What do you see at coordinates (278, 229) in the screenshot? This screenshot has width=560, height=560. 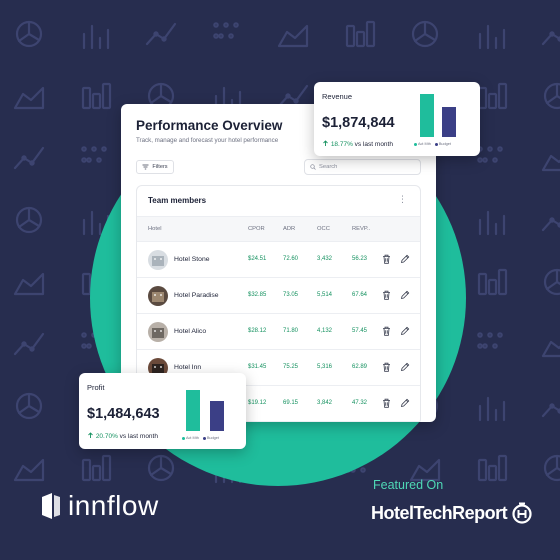 I see `table-header: Hotel CPOR ADR OCC REVP..` at bounding box center [278, 229].